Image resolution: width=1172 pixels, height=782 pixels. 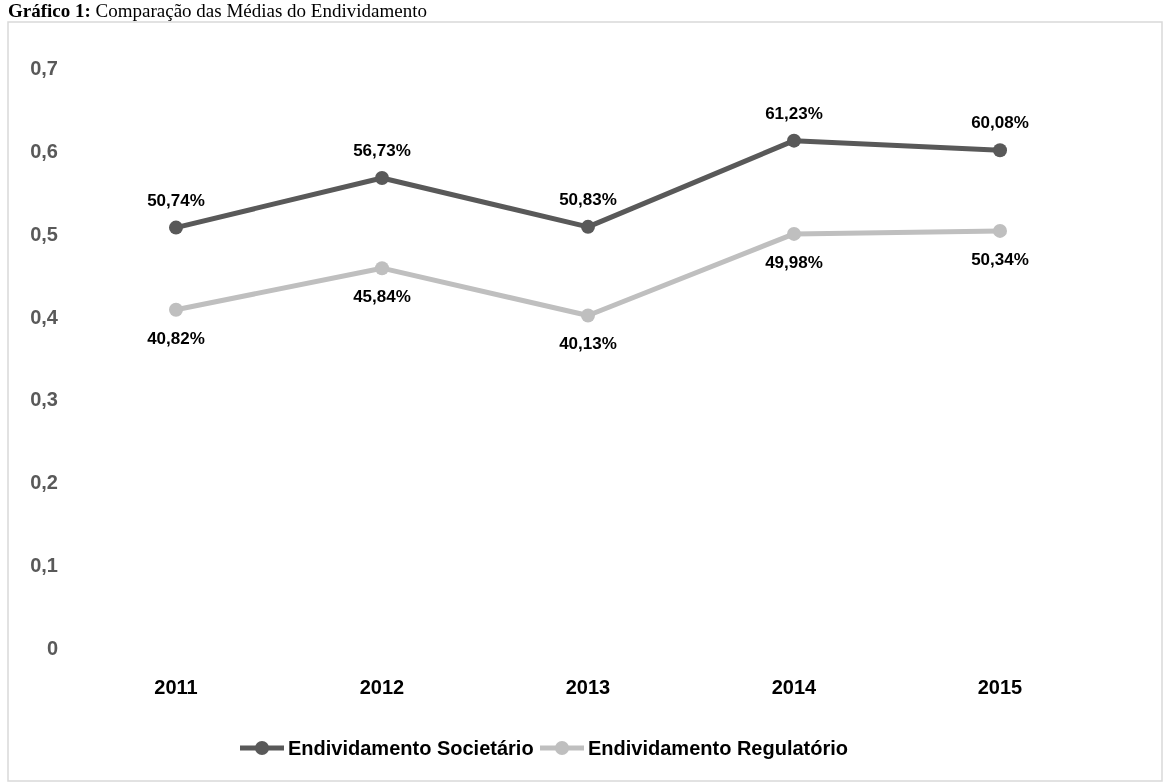 What do you see at coordinates (382, 297) in the screenshot?
I see `data-label: 45,84%` at bounding box center [382, 297].